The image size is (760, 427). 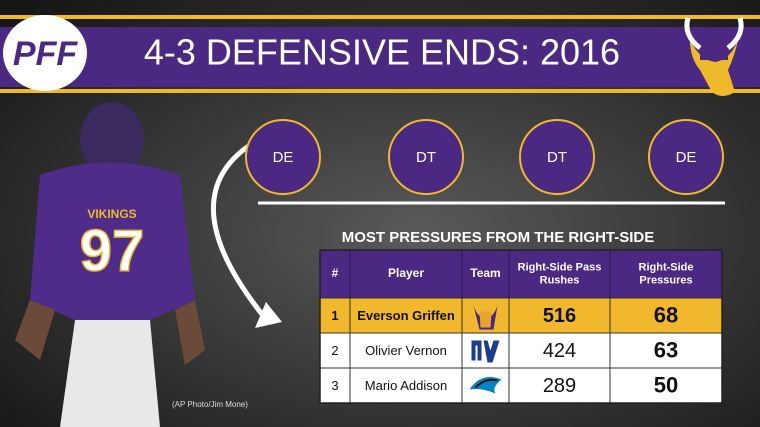 I want to click on column-header: Right-Side Pass Rushes, so click(x=560, y=273).